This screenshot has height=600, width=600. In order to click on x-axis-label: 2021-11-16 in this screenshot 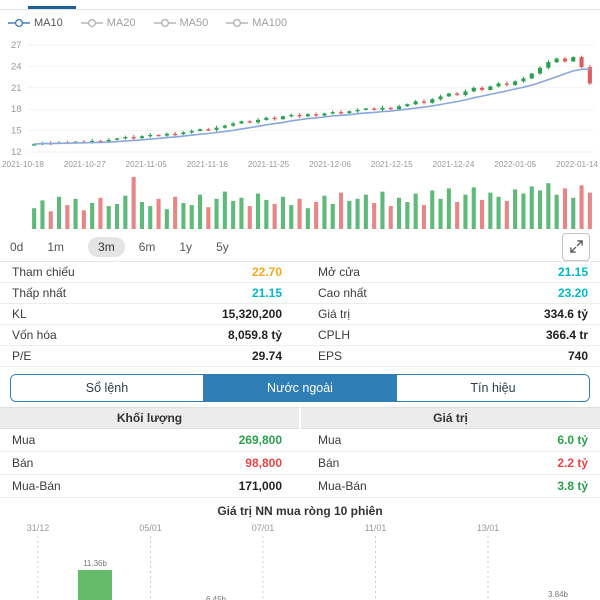, I will do `click(207, 164)`.